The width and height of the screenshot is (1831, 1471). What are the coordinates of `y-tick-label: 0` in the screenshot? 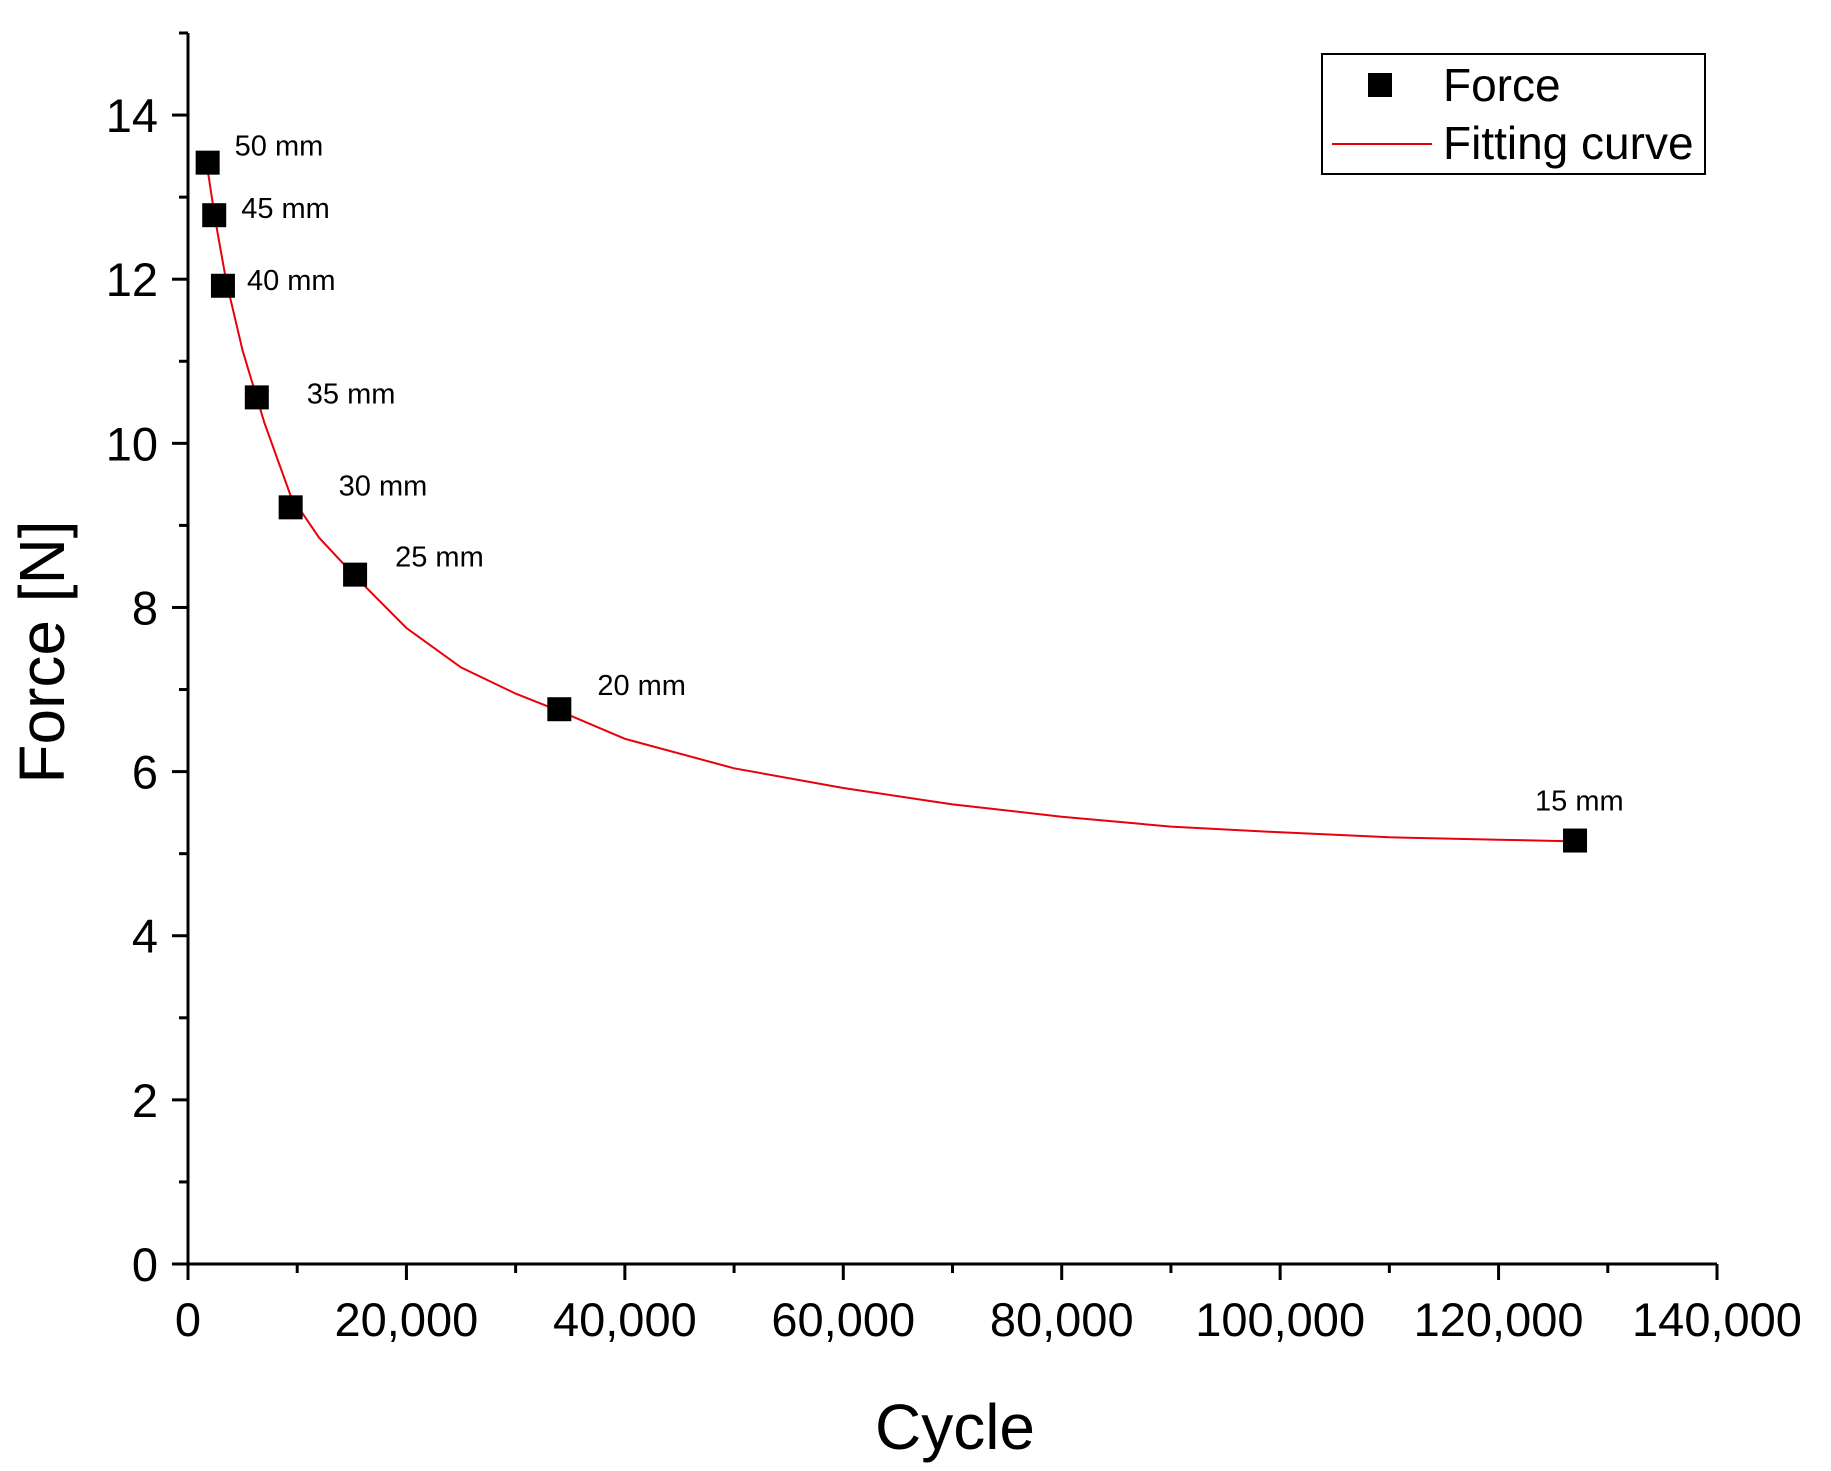 It's located at (145, 1264).